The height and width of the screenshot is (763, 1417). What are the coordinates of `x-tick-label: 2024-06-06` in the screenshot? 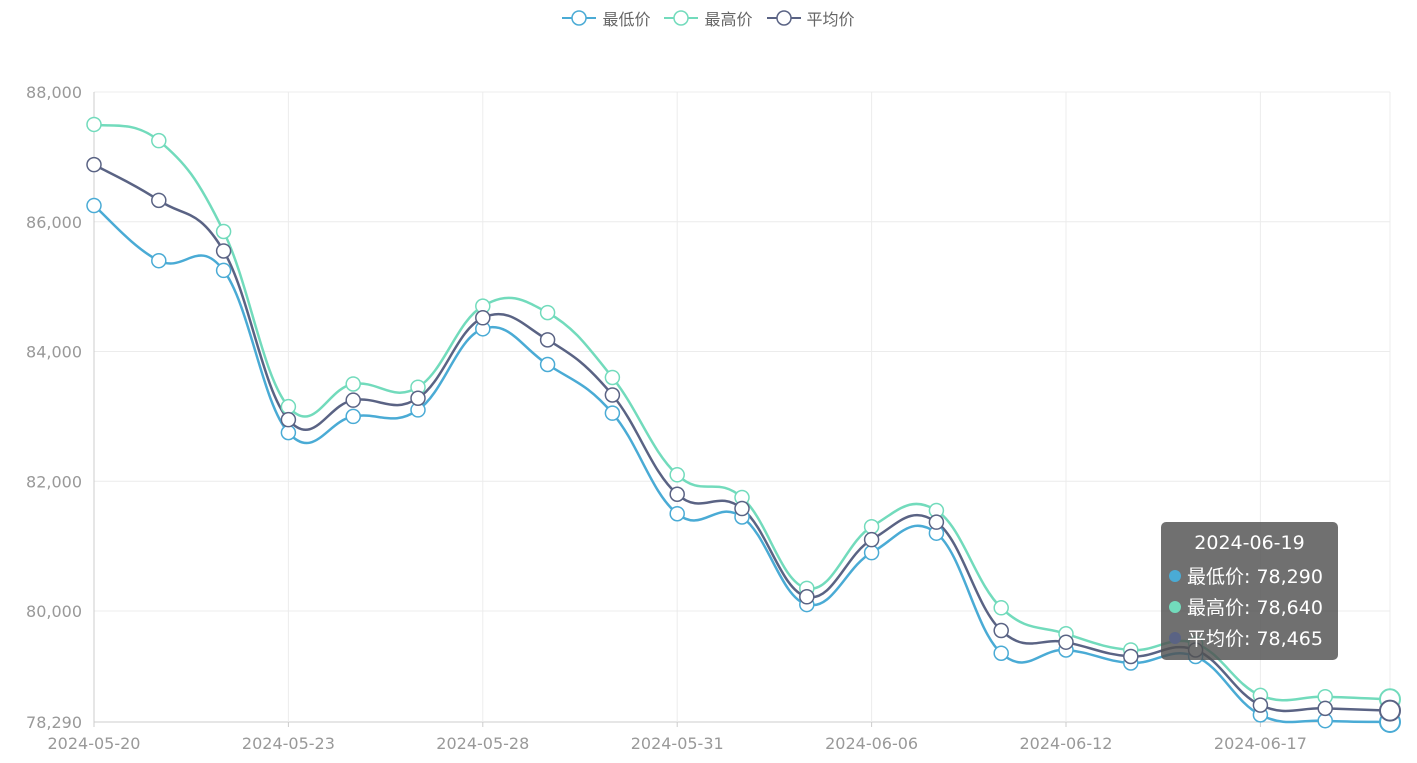 It's located at (871, 743).